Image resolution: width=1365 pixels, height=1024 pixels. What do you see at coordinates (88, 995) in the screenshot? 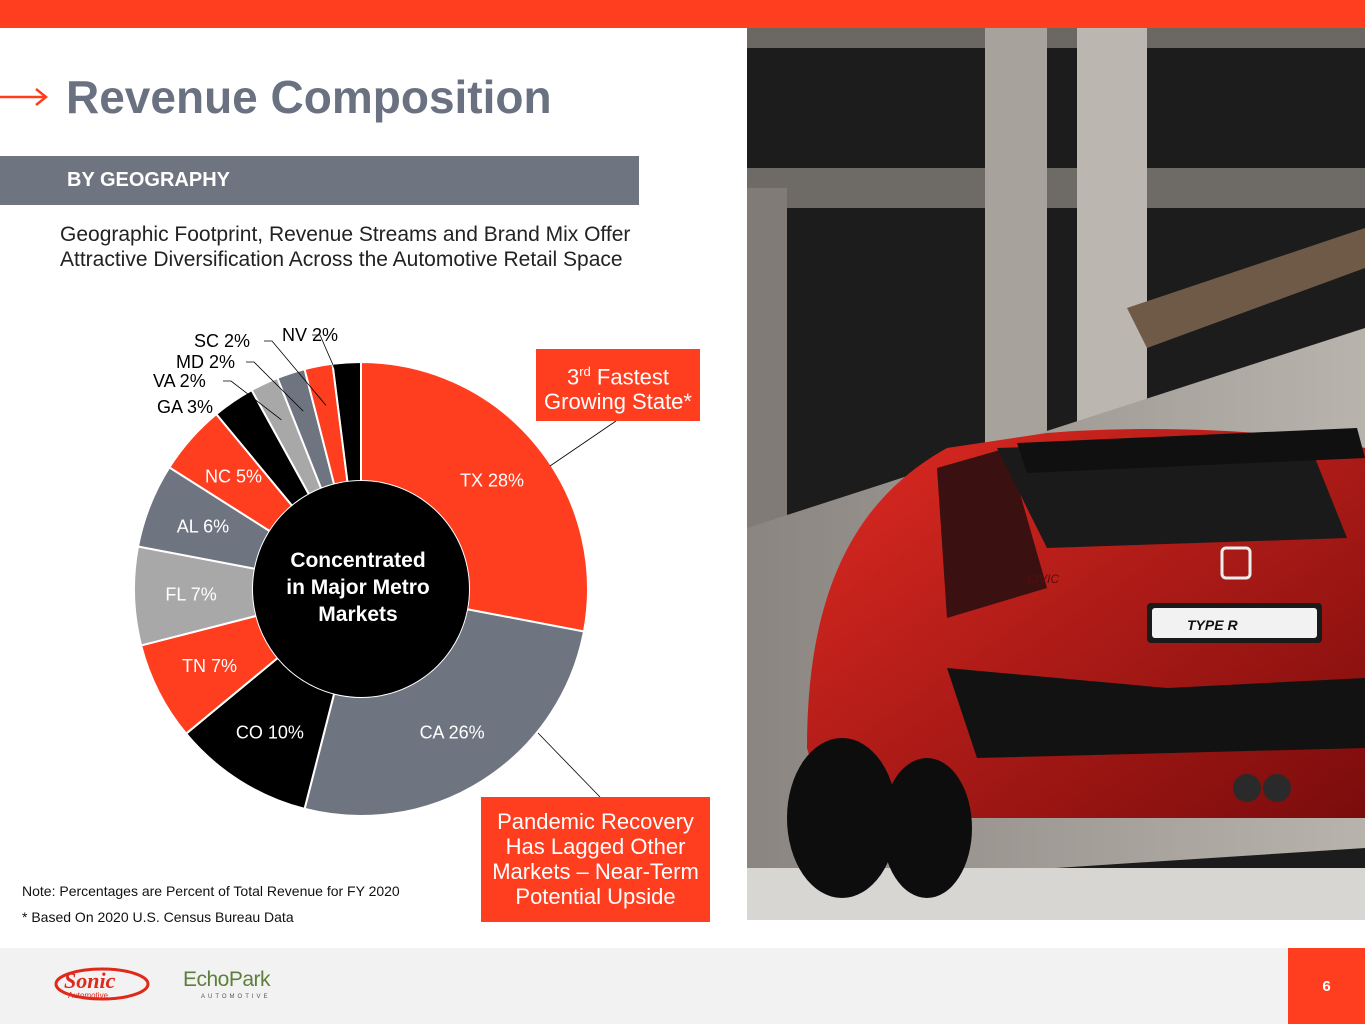
I see `svg-text: Automotive` at bounding box center [88, 995].